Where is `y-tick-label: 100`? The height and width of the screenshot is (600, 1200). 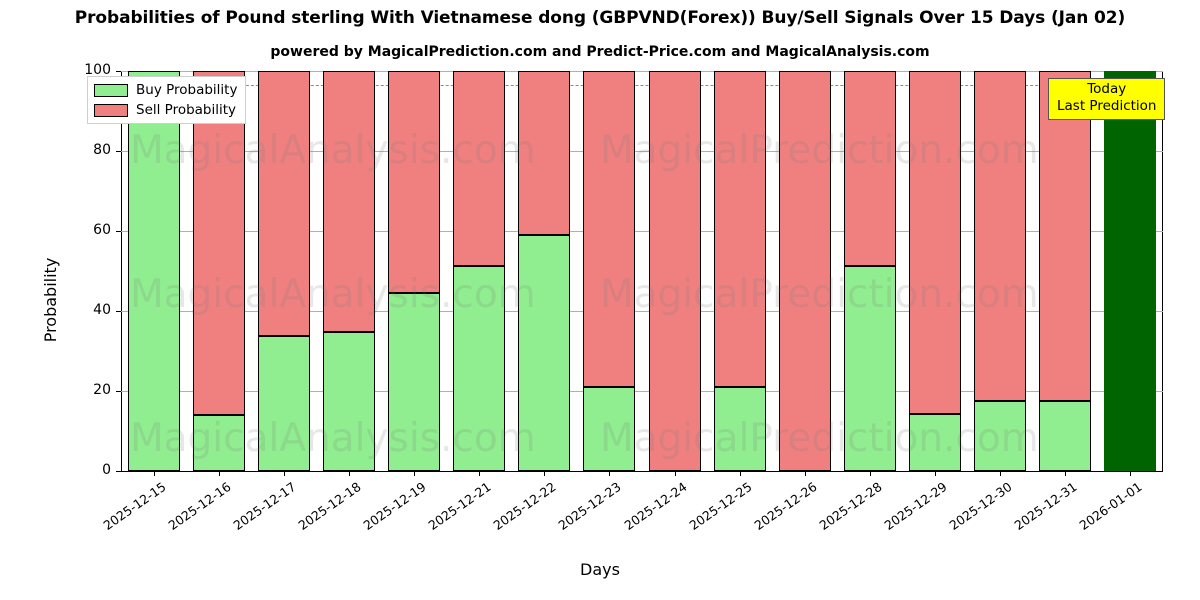 y-tick-label: 100 is located at coordinates (97, 70).